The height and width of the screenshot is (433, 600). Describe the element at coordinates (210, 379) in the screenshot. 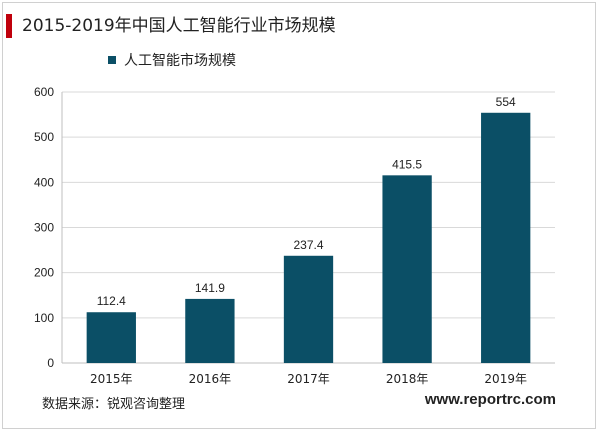

I see `x-tick-label: 2016年` at that location.